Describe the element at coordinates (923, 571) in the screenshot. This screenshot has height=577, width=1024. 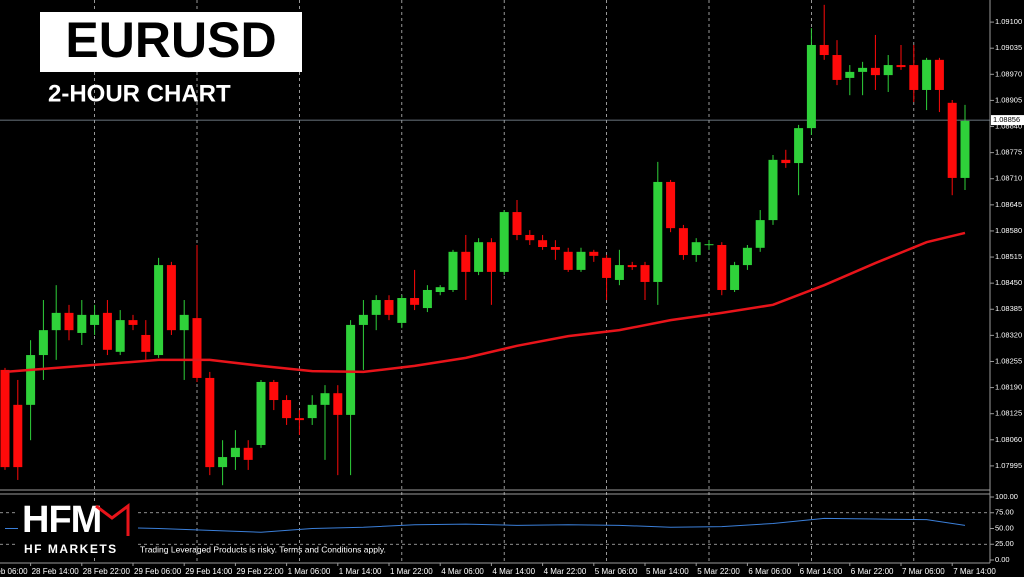
I see `x-tick-label: 7 Mar 06:00` at that location.